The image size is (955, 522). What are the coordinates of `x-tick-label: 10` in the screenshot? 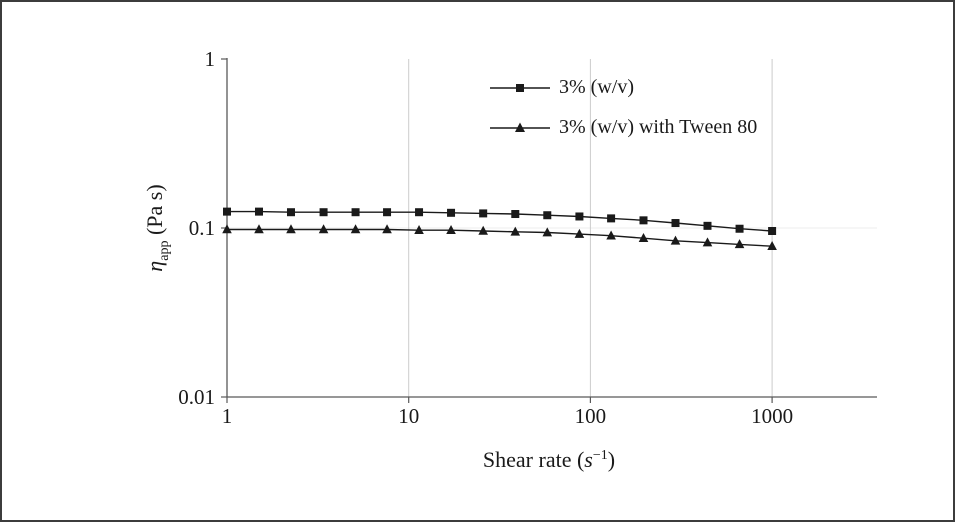 It's located at (408, 416).